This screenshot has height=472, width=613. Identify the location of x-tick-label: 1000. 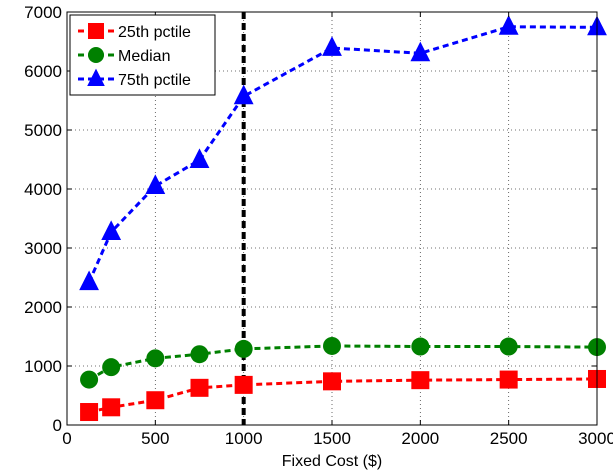
(244, 438).